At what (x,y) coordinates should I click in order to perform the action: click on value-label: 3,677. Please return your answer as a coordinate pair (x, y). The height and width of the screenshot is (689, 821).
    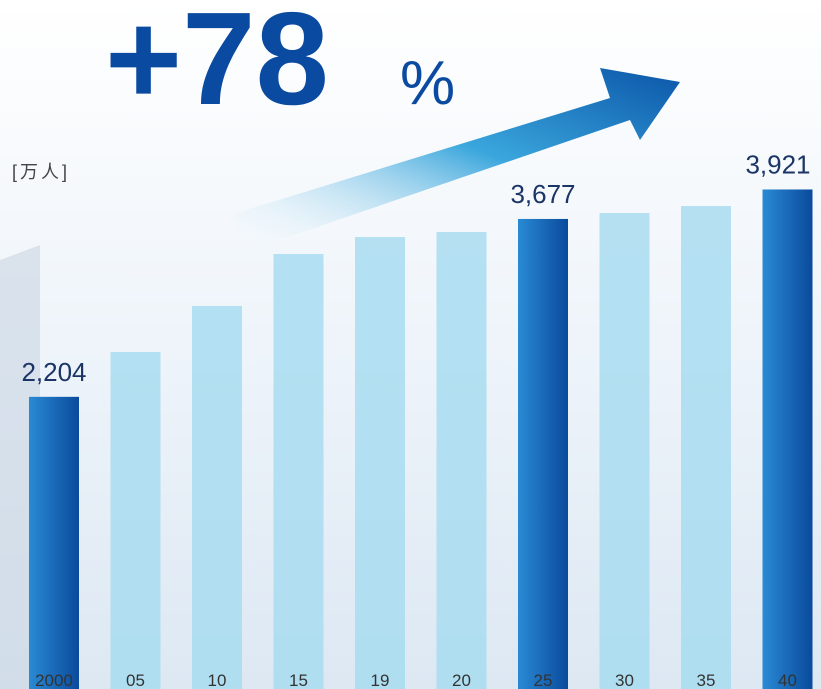
    Looking at the image, I should click on (542, 194).